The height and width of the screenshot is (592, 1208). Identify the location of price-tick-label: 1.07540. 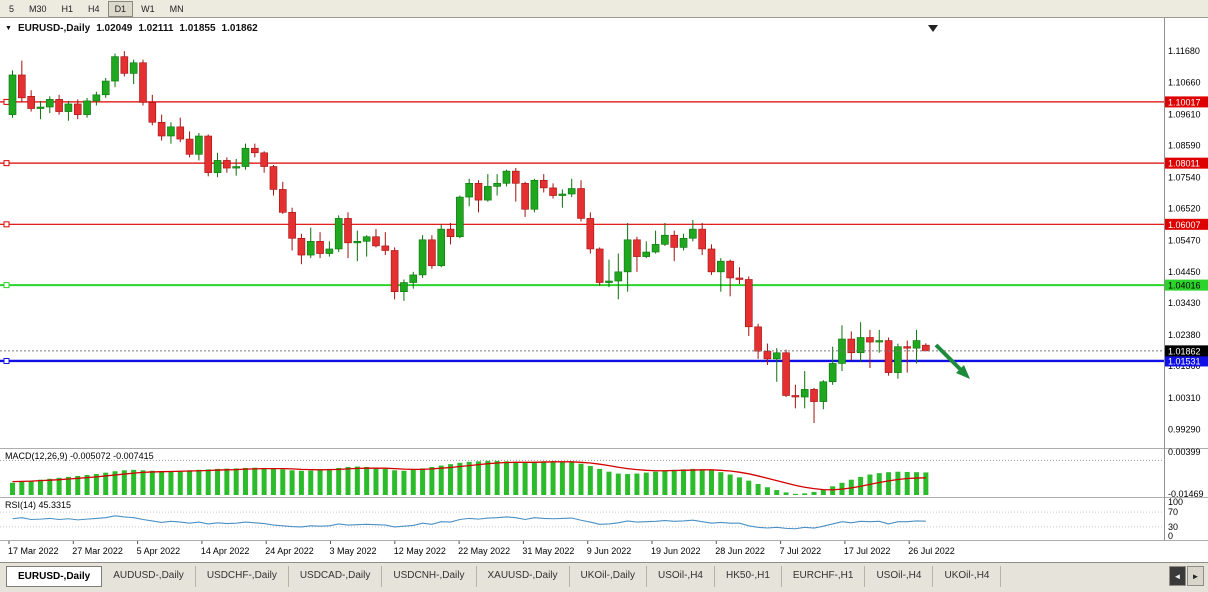
(1184, 178).